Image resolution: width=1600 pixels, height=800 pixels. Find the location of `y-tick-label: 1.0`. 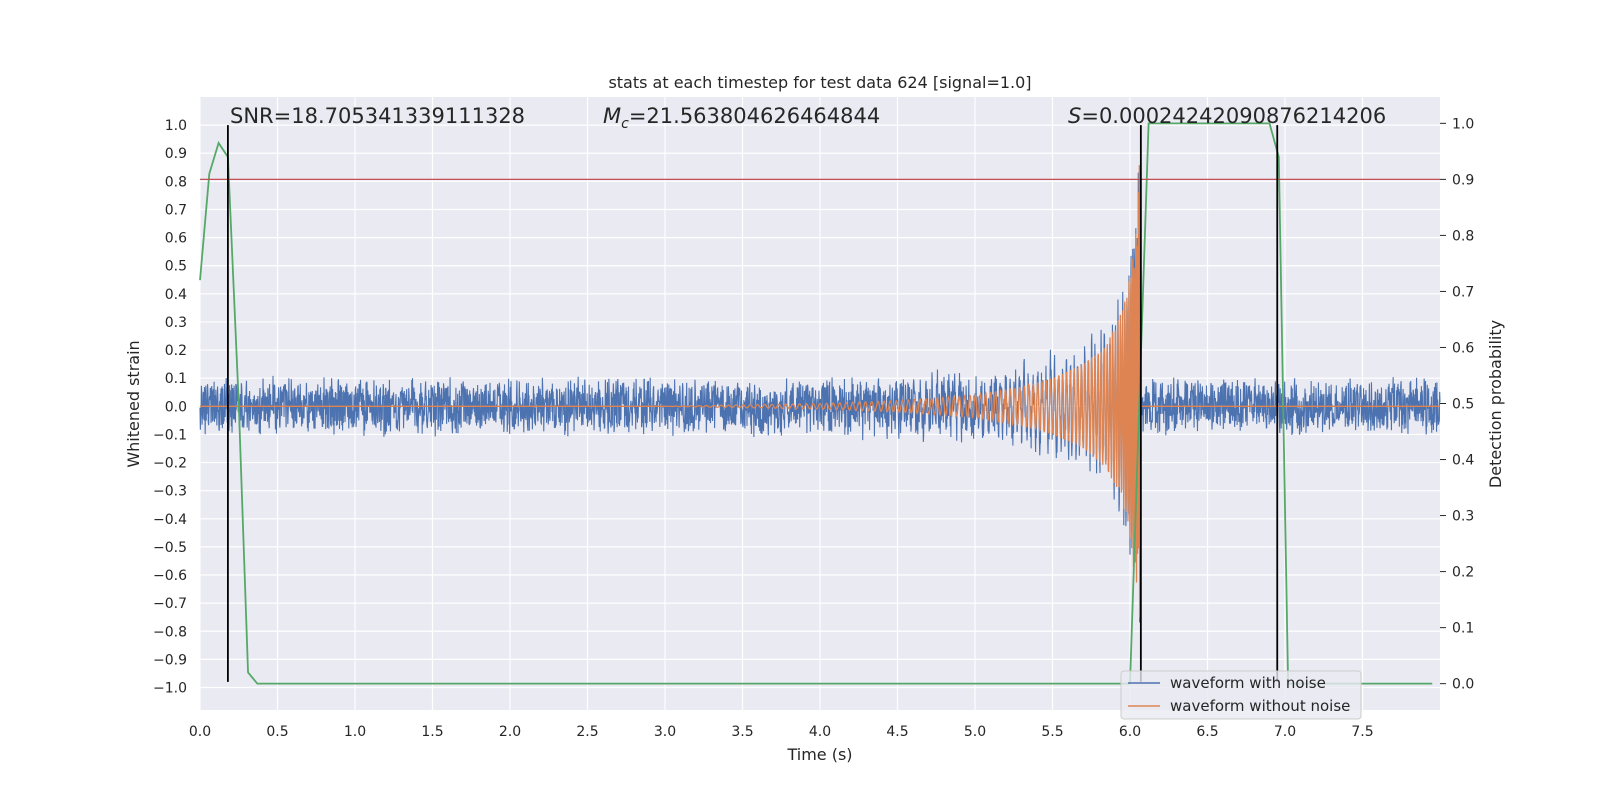

y-tick-label: 1.0 is located at coordinates (176, 126).